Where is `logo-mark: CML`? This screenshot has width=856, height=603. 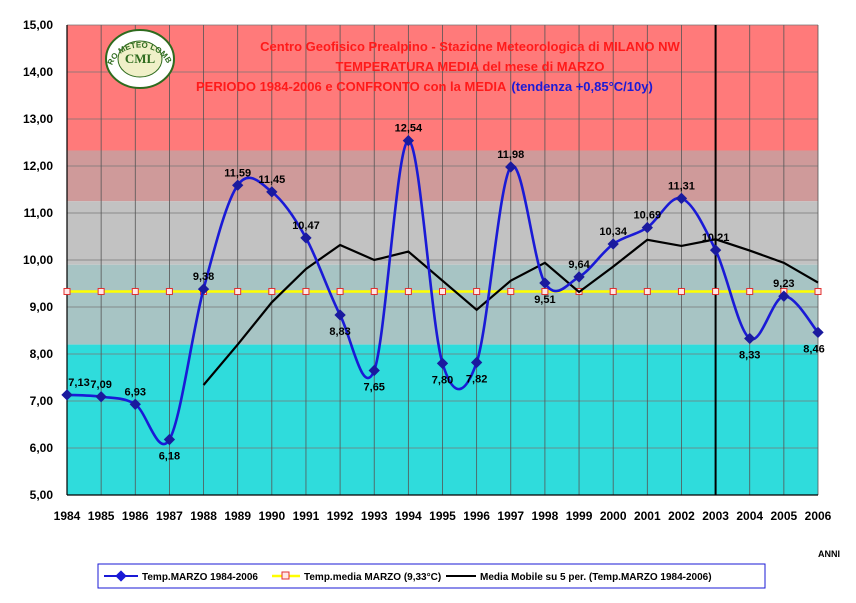 logo-mark: CML is located at coordinates (140, 58).